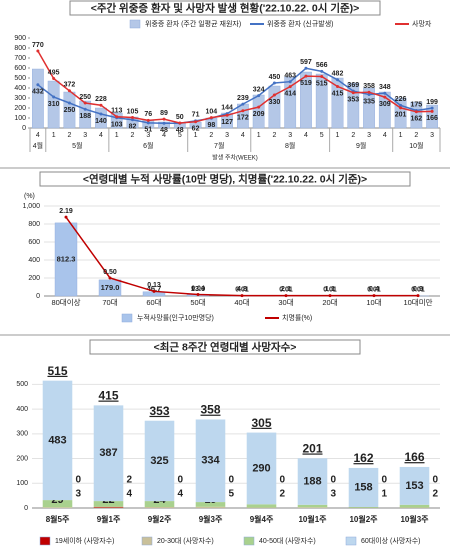 Image resolution: width=450 pixels, height=554 pixels. Describe the element at coordinates (385, 494) in the screenshot. I see `segment-label: 1` at that location.